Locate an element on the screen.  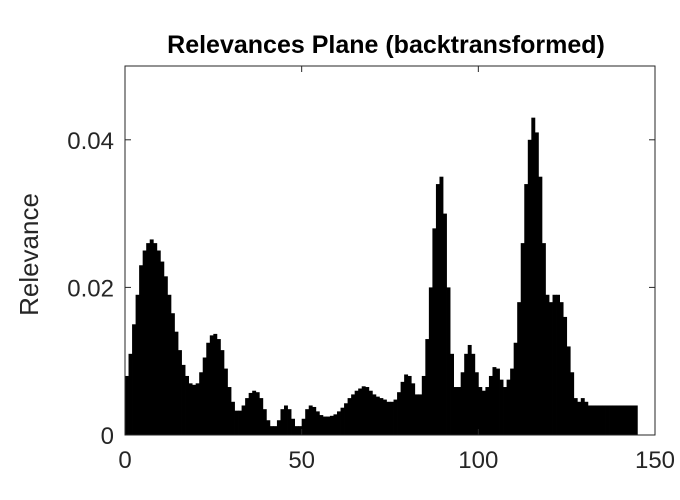
x-tick-label: 100 is located at coordinates (478, 460).